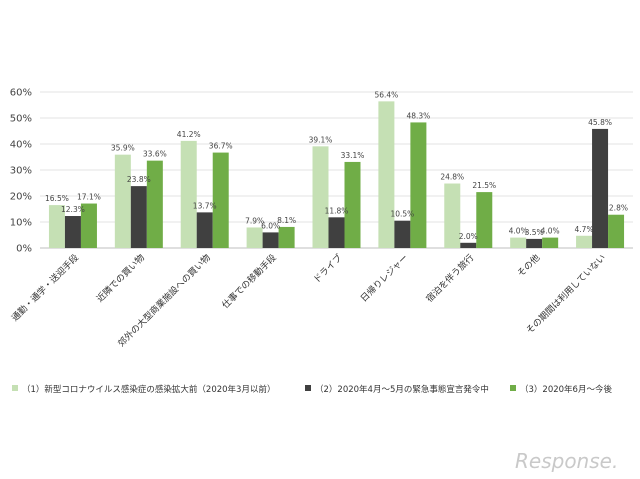 Image resolution: width=640 pixels, height=479 pixels. Describe the element at coordinates (418, 115) in the screenshot. I see `data-label: 48.3%` at that location.